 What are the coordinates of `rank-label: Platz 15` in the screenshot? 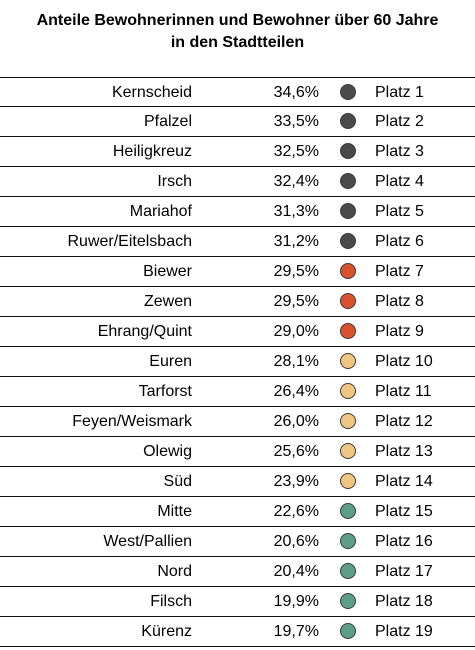 It's located at (404, 511).